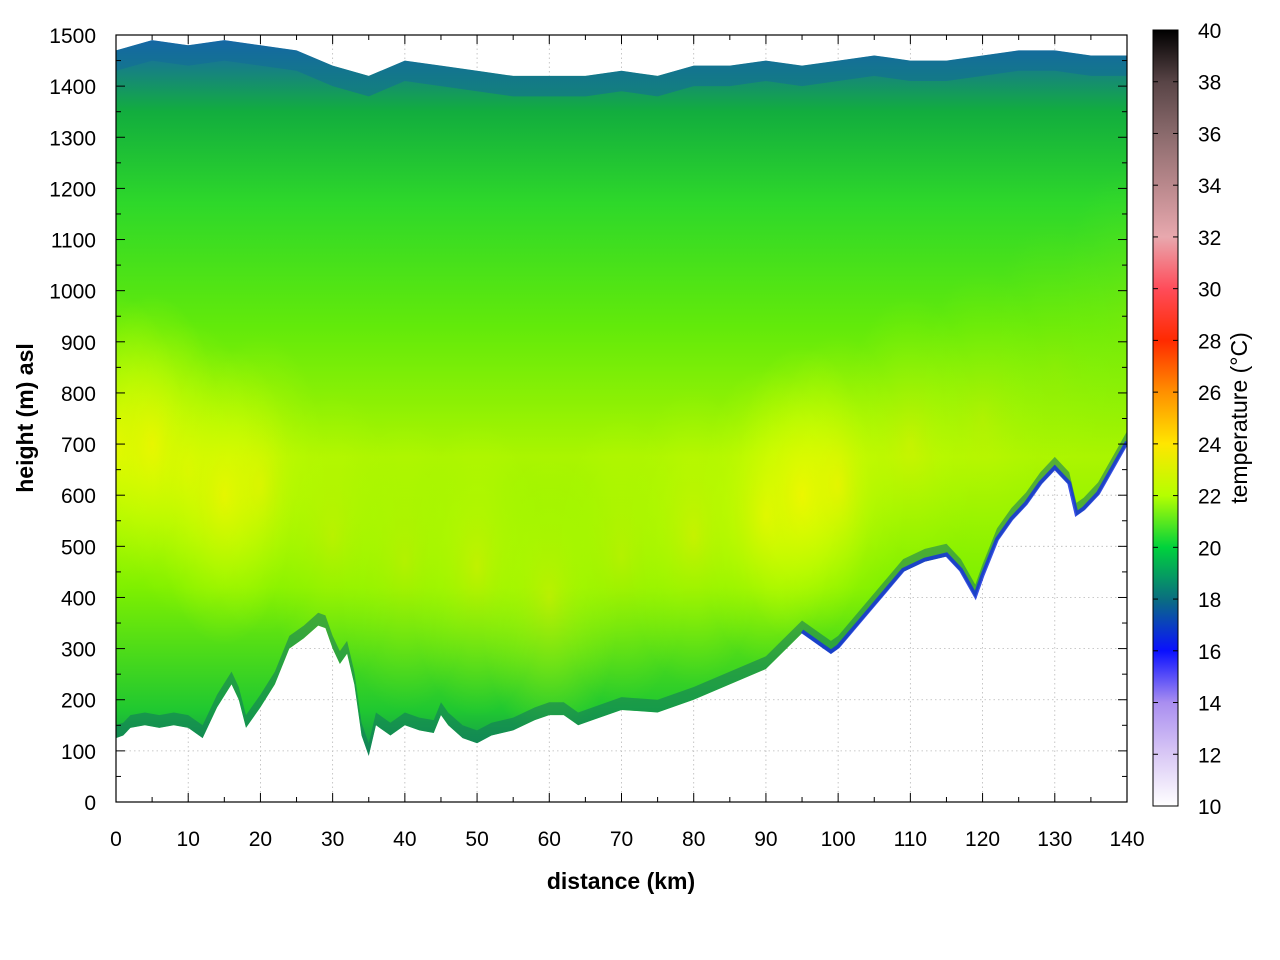 The height and width of the screenshot is (960, 1280). I want to click on y-axis-title: height (m) asl, so click(25, 418).